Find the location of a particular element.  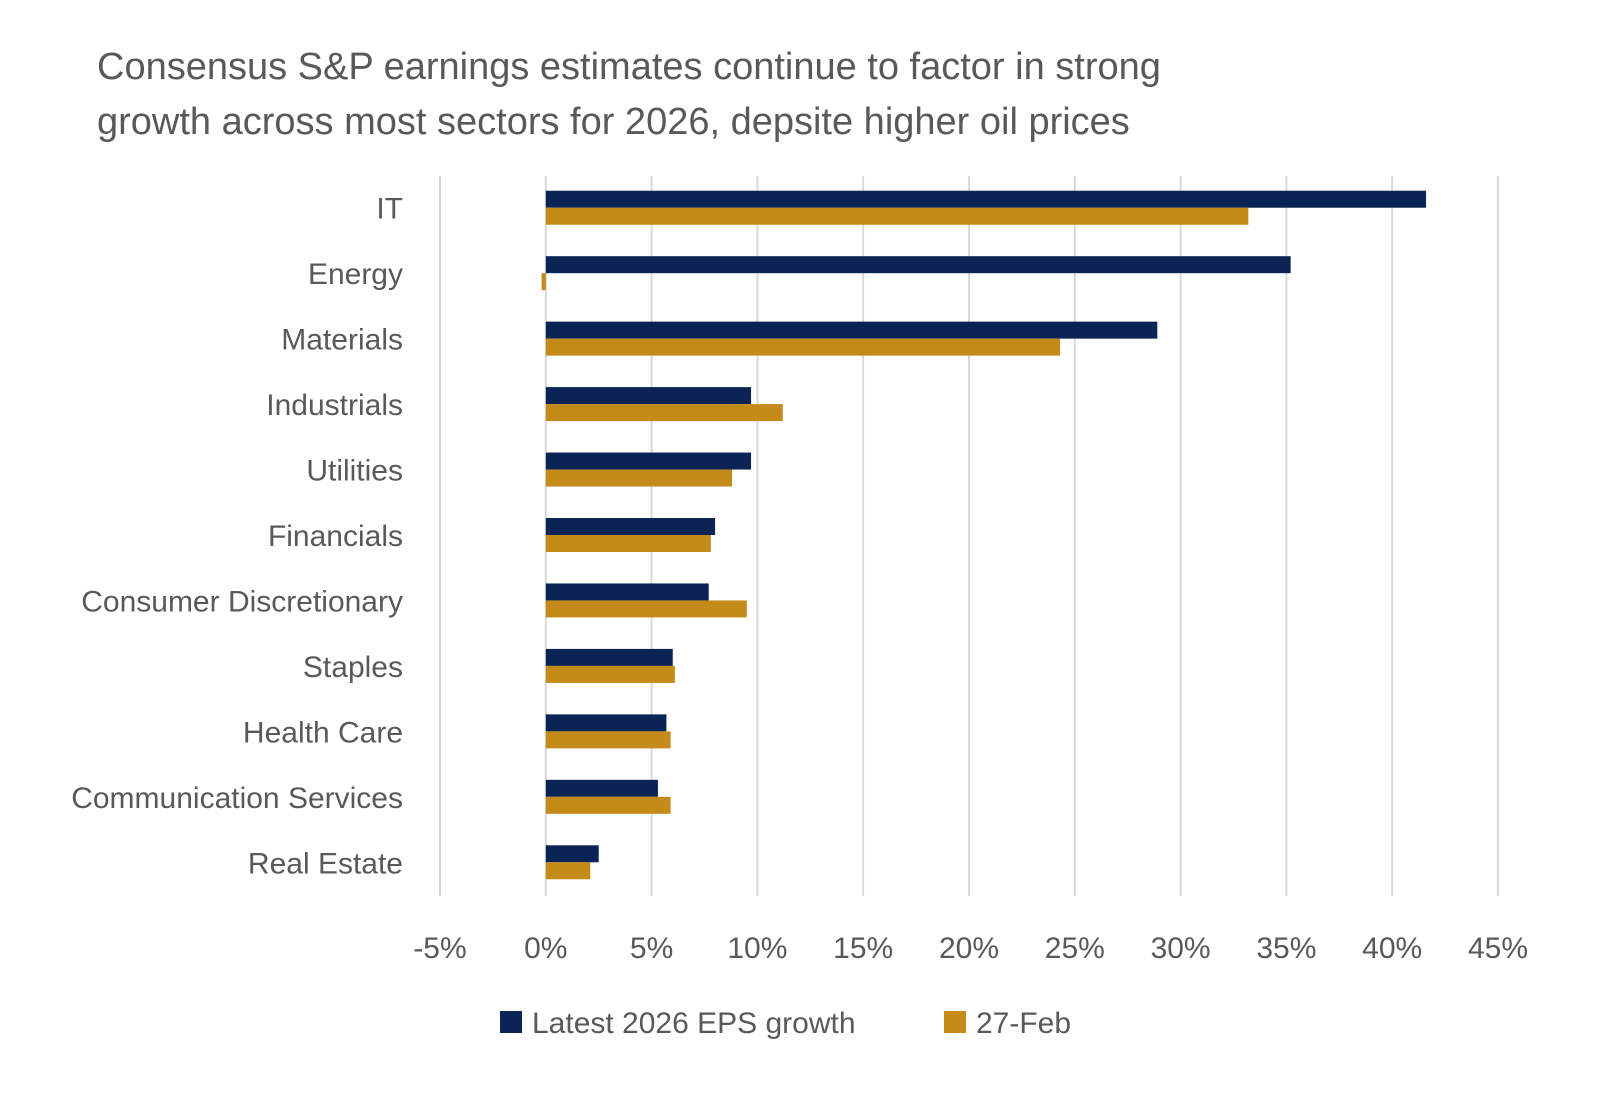

x-tick-label: 20% is located at coordinates (969, 948).